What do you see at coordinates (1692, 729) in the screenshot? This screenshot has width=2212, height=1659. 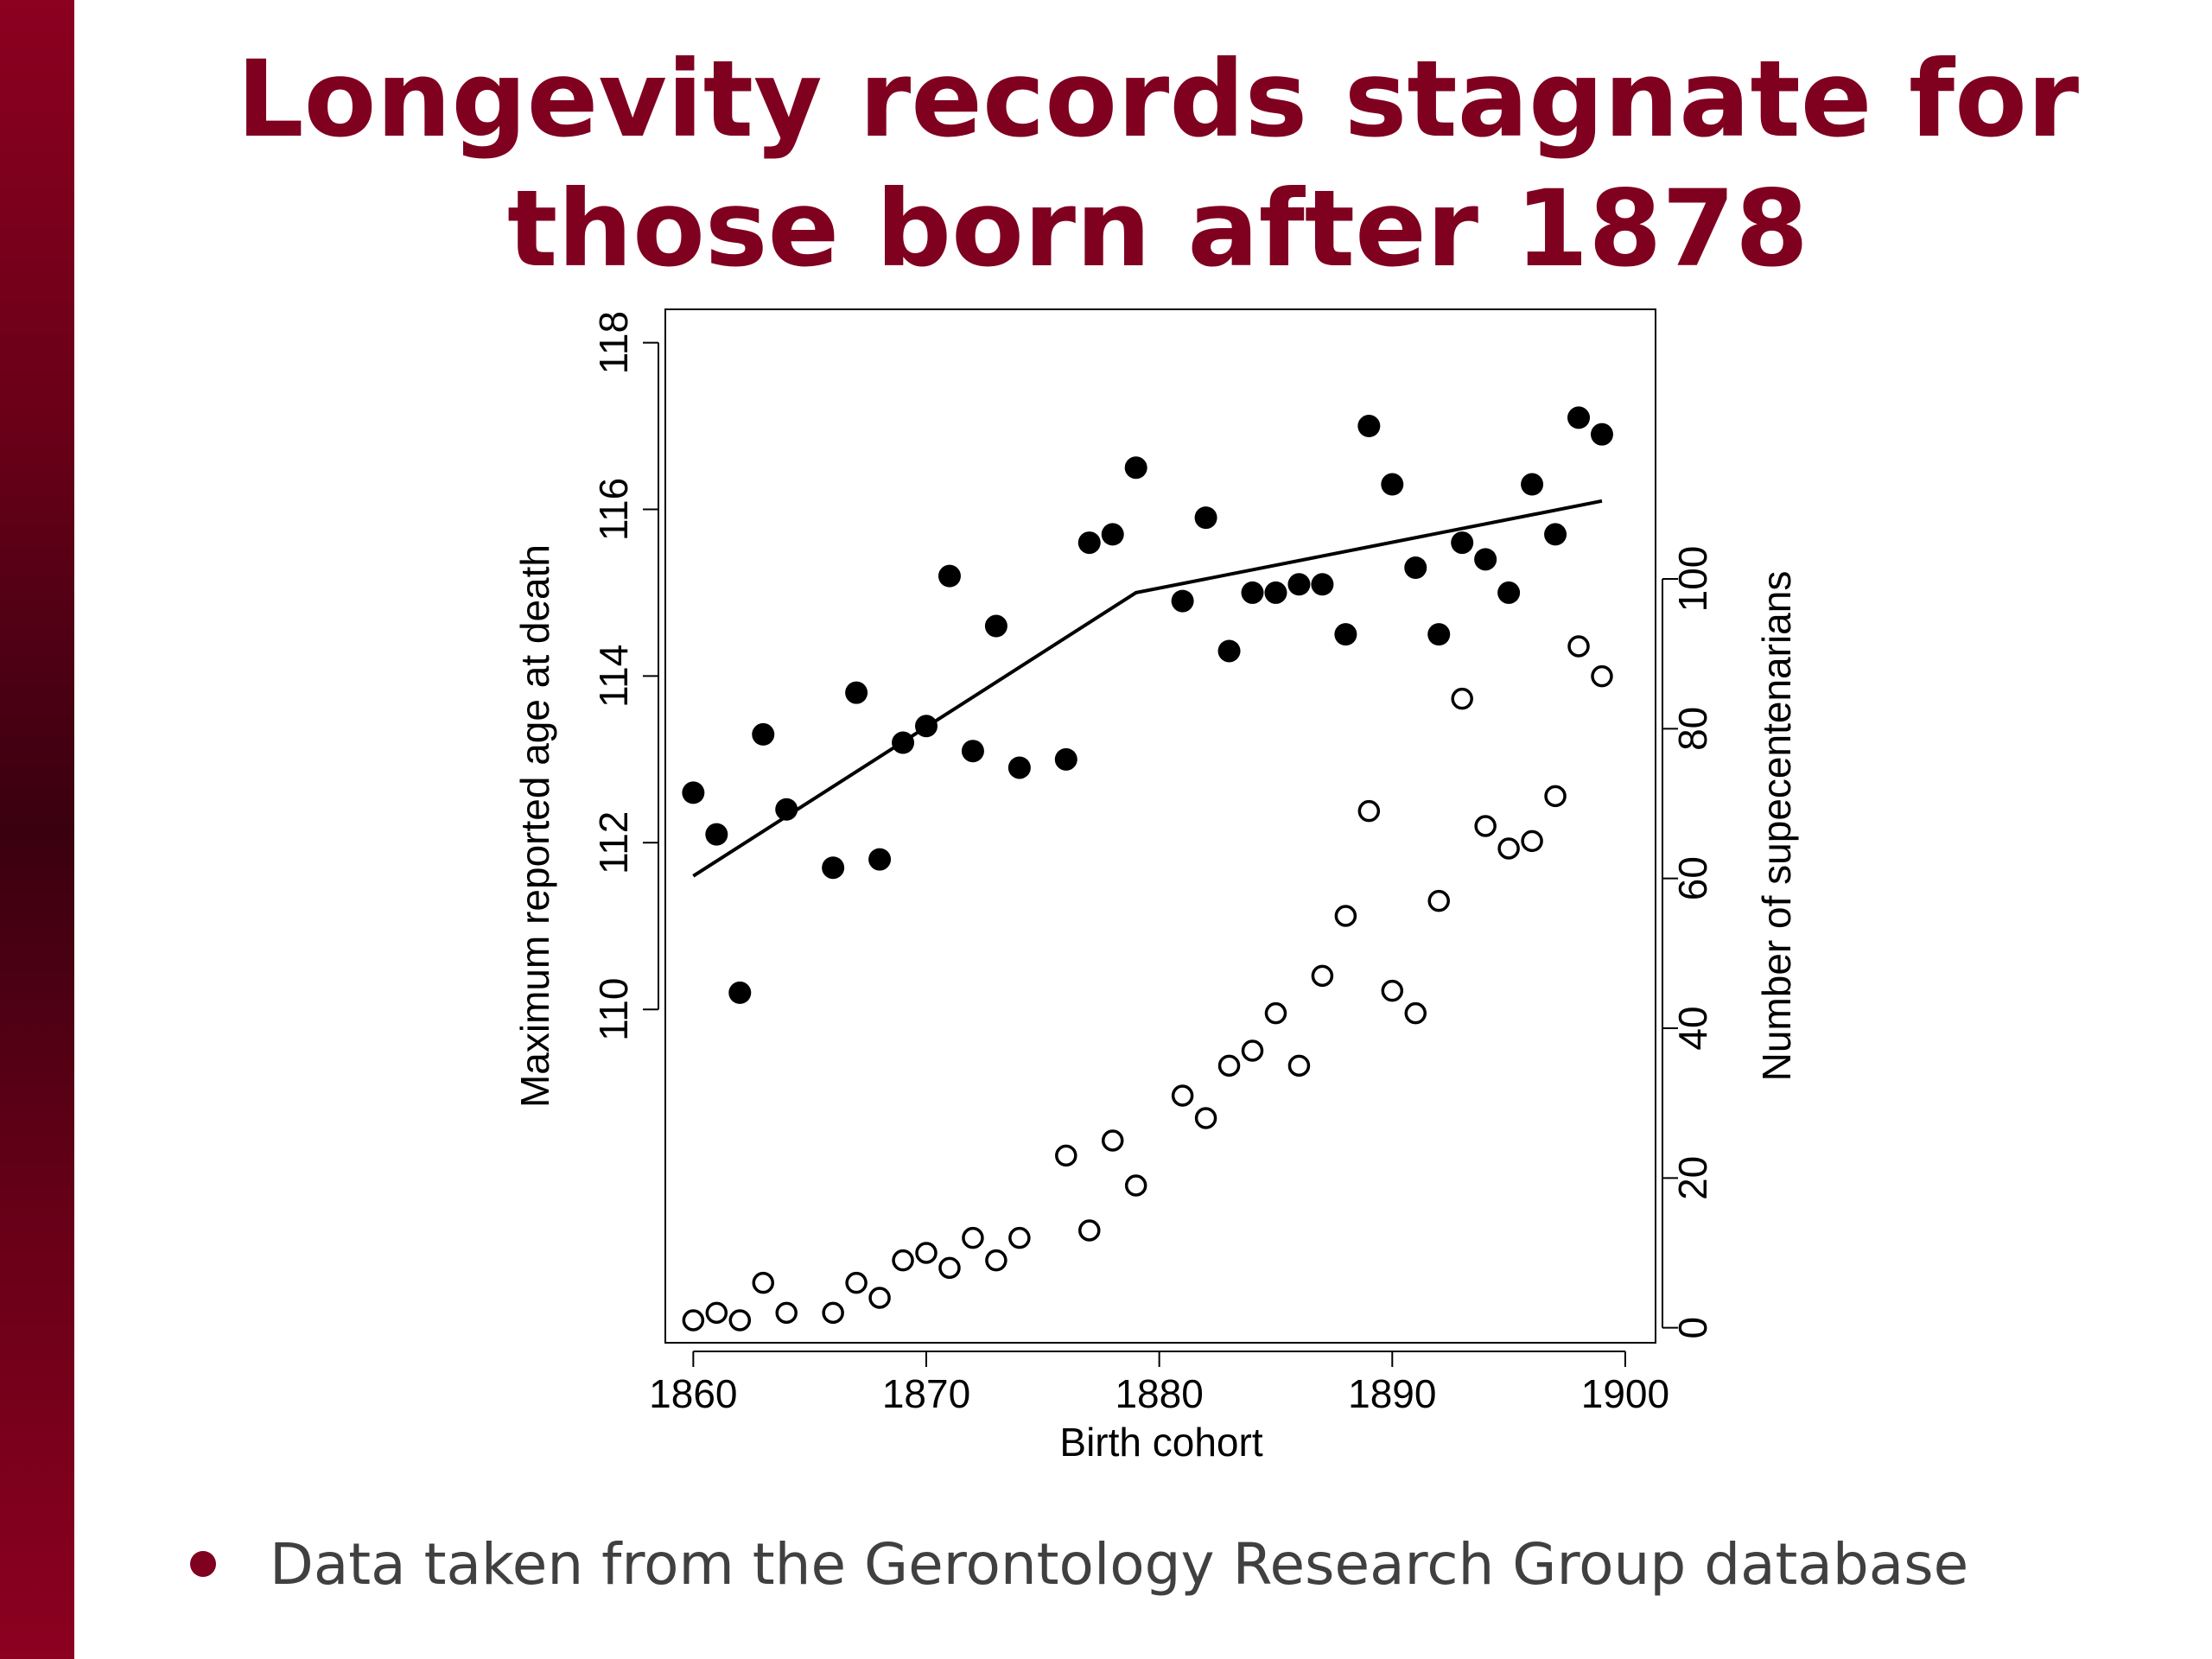 I see `y-right-tick-label: 80` at bounding box center [1692, 729].